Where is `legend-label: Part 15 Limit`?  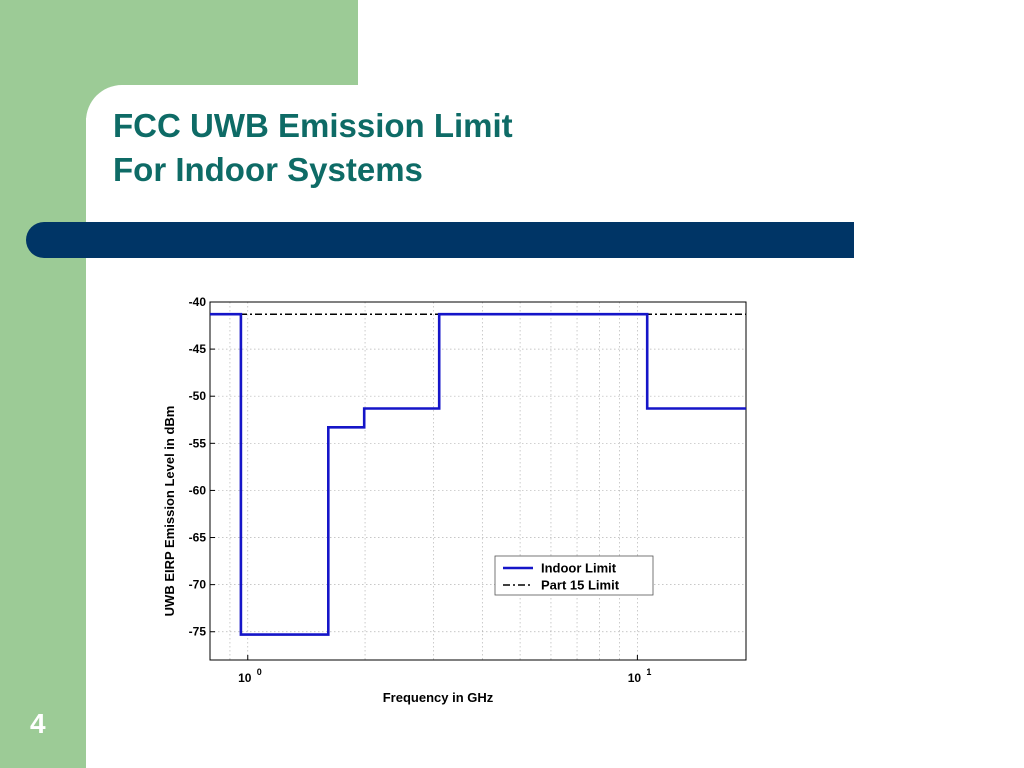
legend-label: Part 15 Limit is located at coordinates (580, 585).